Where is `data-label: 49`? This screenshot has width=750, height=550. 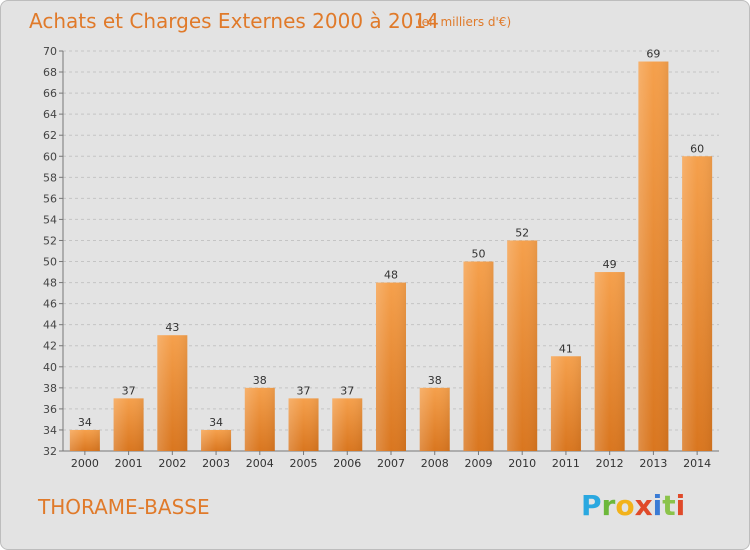
data-label: 49 is located at coordinates (610, 264).